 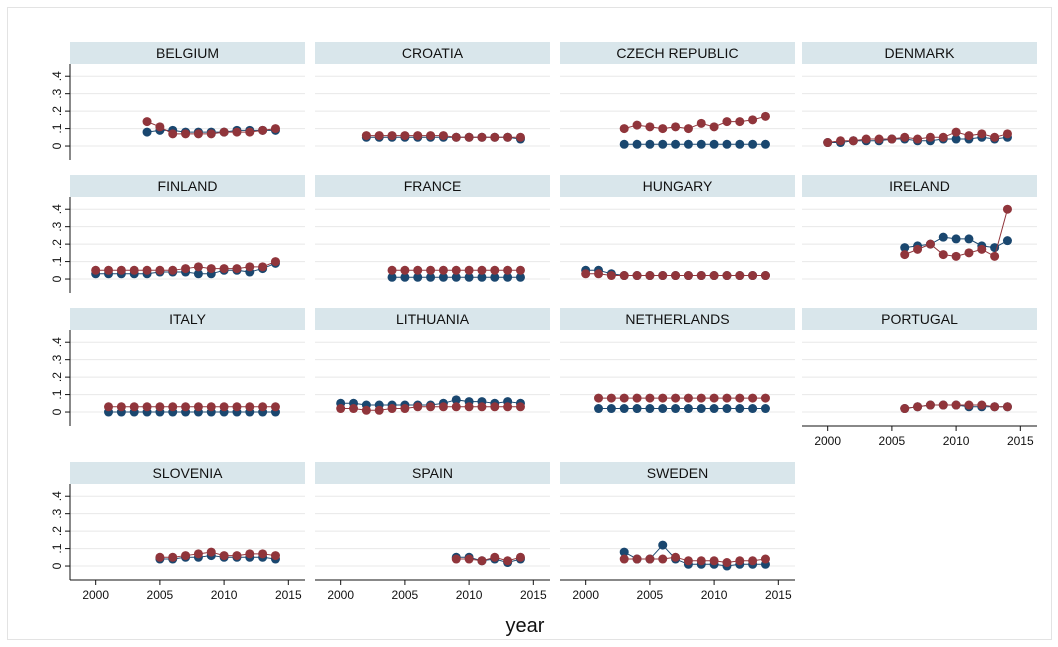 I want to click on panel-title: NETHERLANDS, so click(x=677, y=319).